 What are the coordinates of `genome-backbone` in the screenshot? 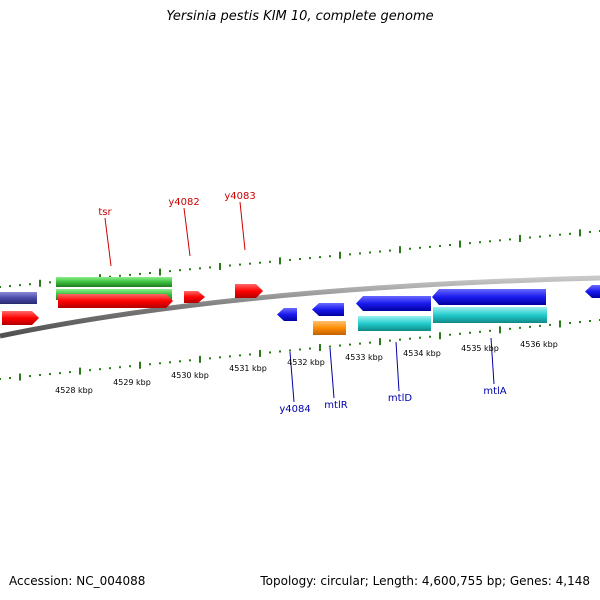 It's located at (300, 307).